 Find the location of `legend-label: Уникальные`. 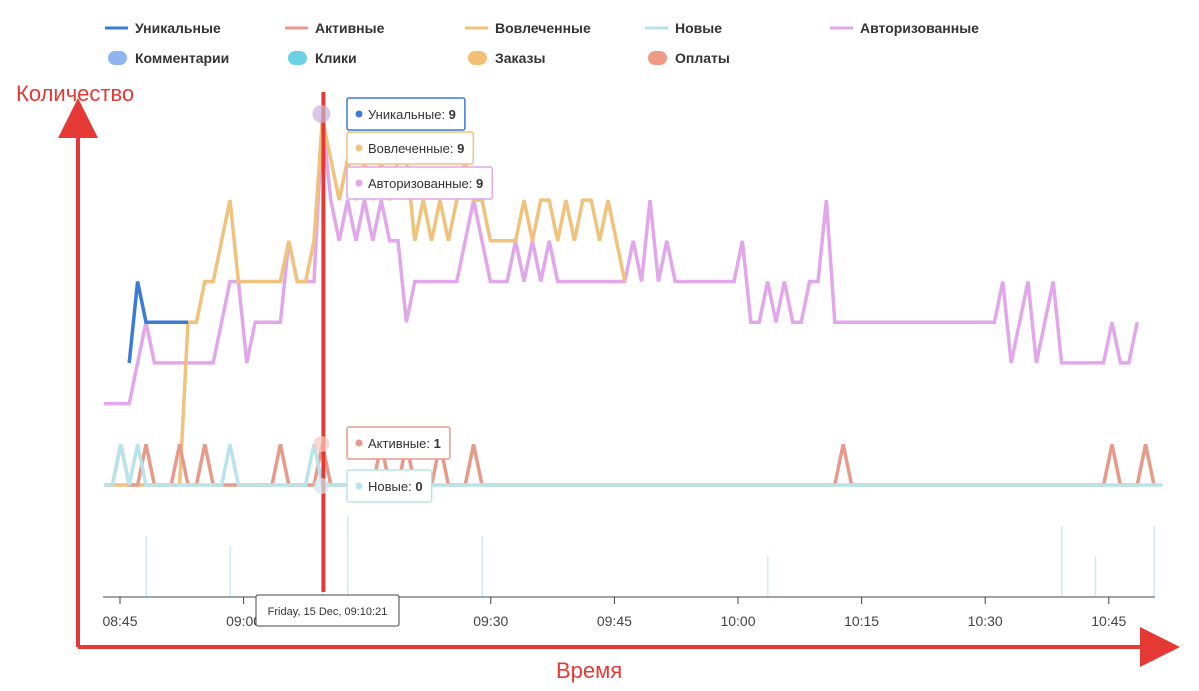

legend-label: Уникальные is located at coordinates (178, 28).